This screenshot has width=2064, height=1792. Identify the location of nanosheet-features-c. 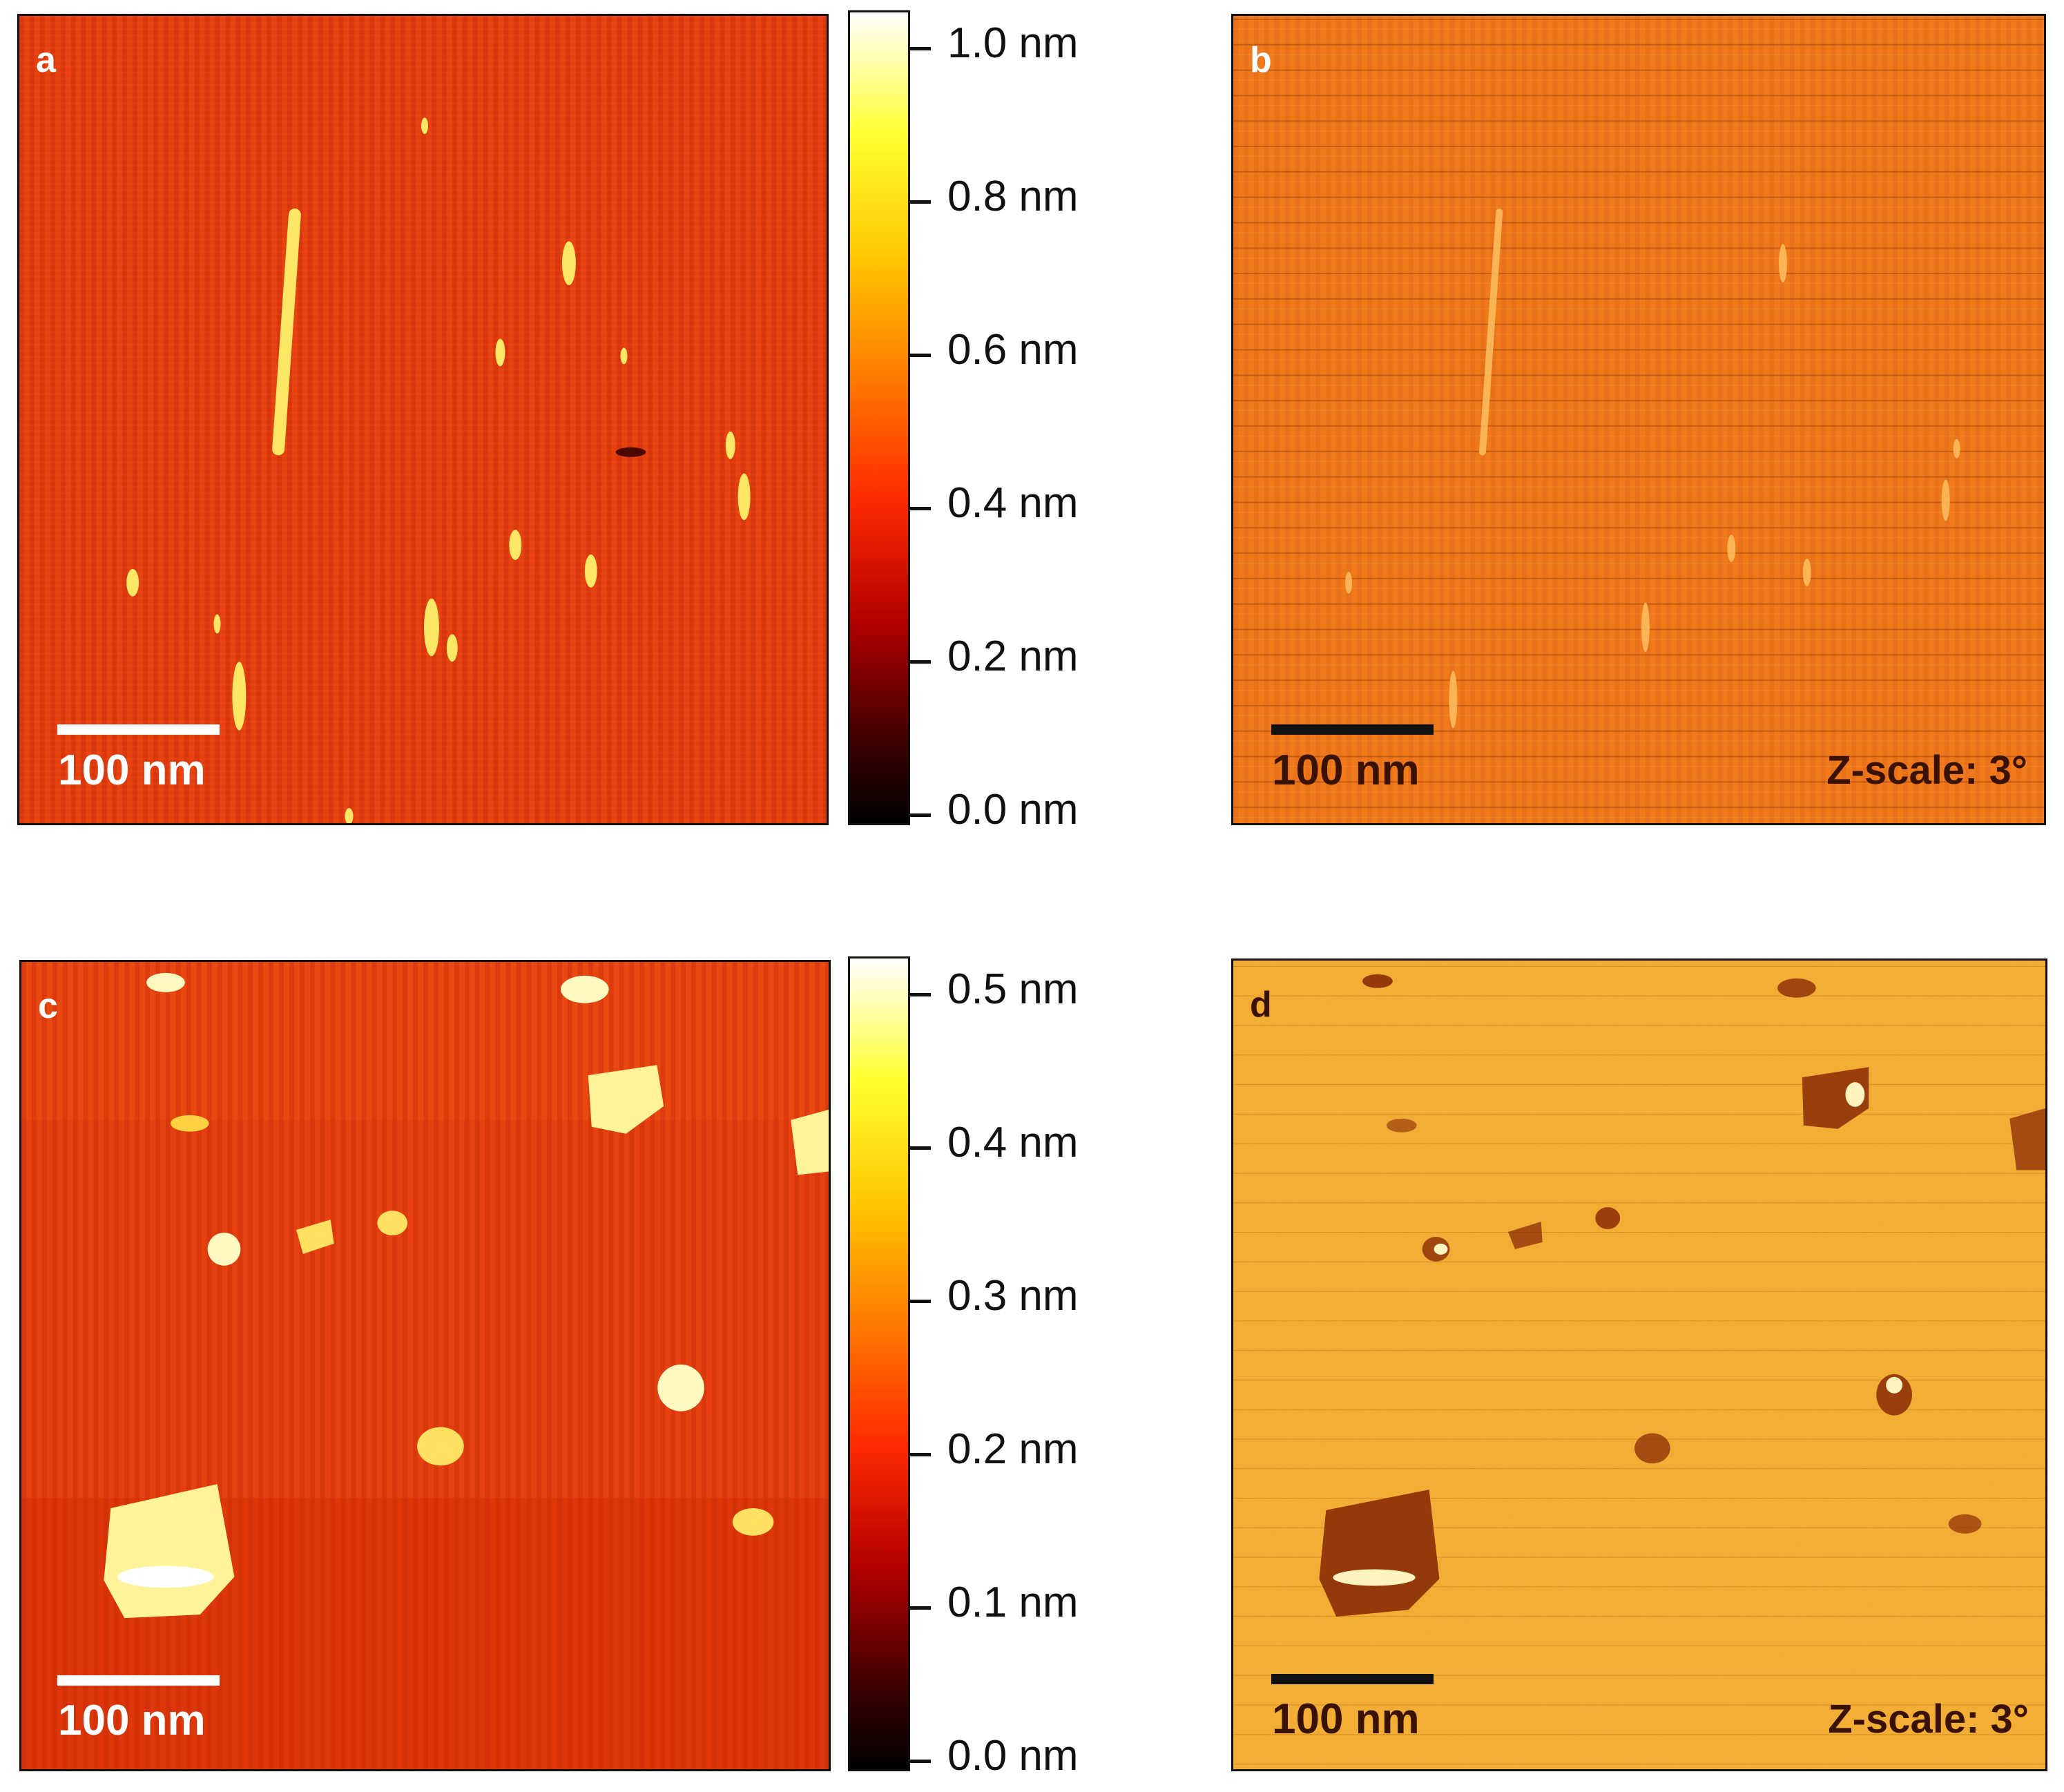
(466, 1295).